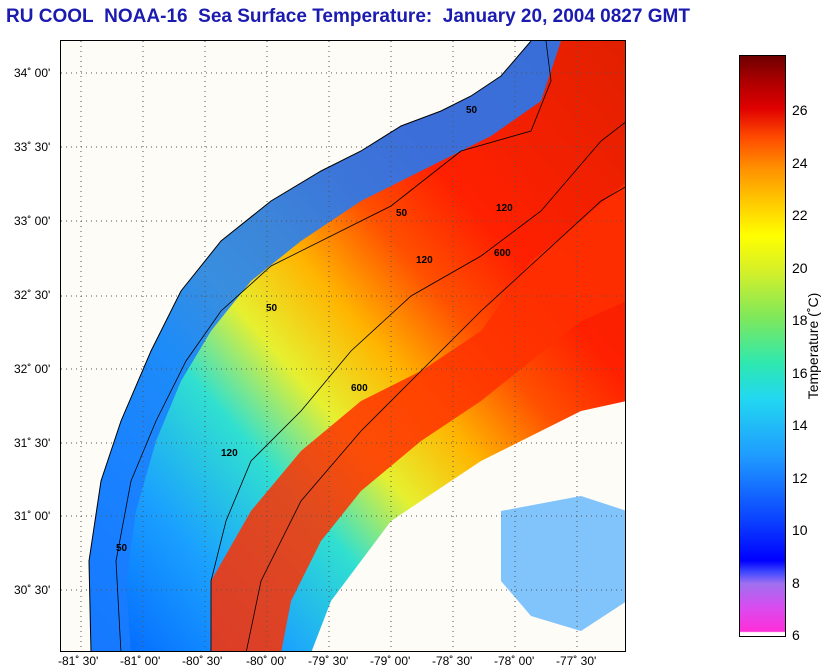  Describe the element at coordinates (800, 110) in the screenshot. I see `colorbar-tick-26: 26` at that location.